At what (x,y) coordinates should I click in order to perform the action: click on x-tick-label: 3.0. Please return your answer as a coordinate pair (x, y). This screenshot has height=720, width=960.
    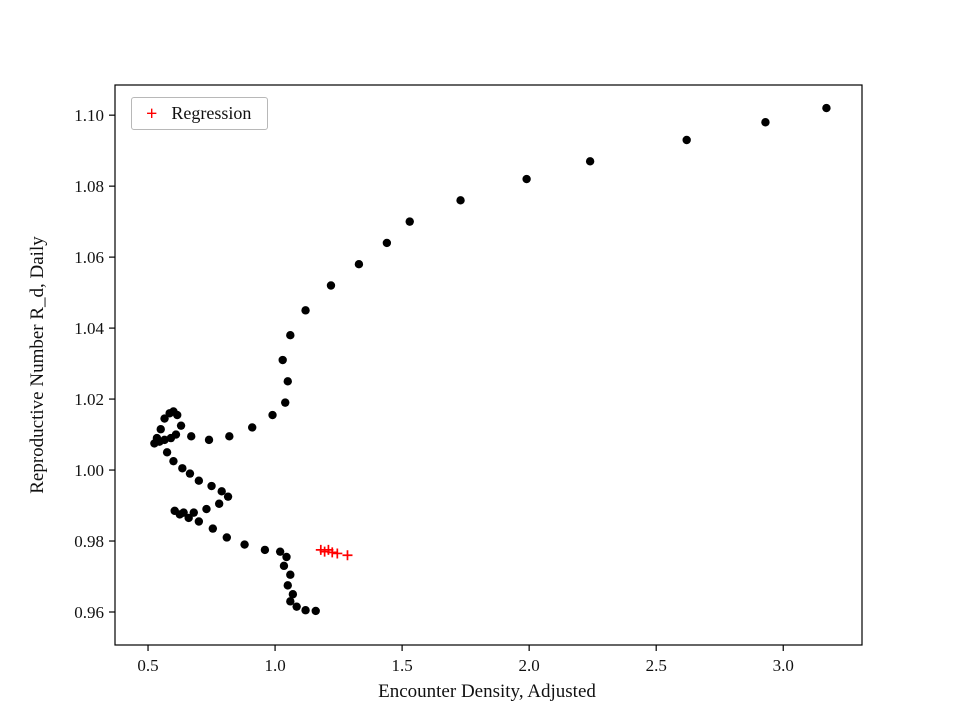
    Looking at the image, I should click on (783, 665).